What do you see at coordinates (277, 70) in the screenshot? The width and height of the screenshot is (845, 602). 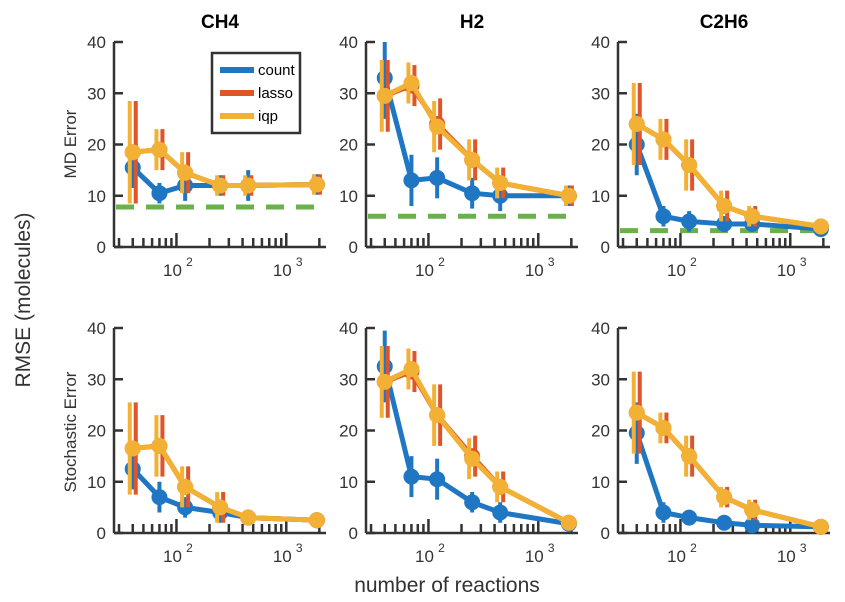 I see `legend-label-count: count` at bounding box center [277, 70].